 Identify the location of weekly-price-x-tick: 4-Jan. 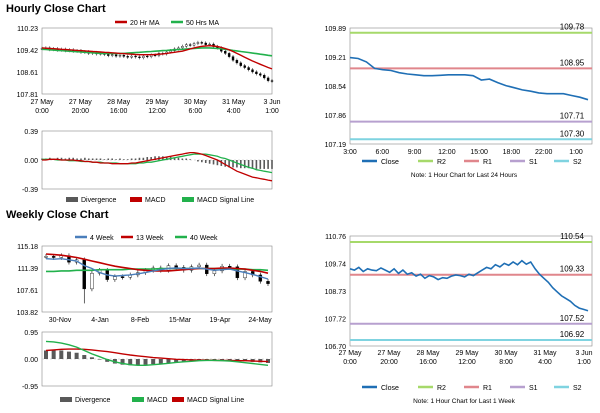
(100, 320).